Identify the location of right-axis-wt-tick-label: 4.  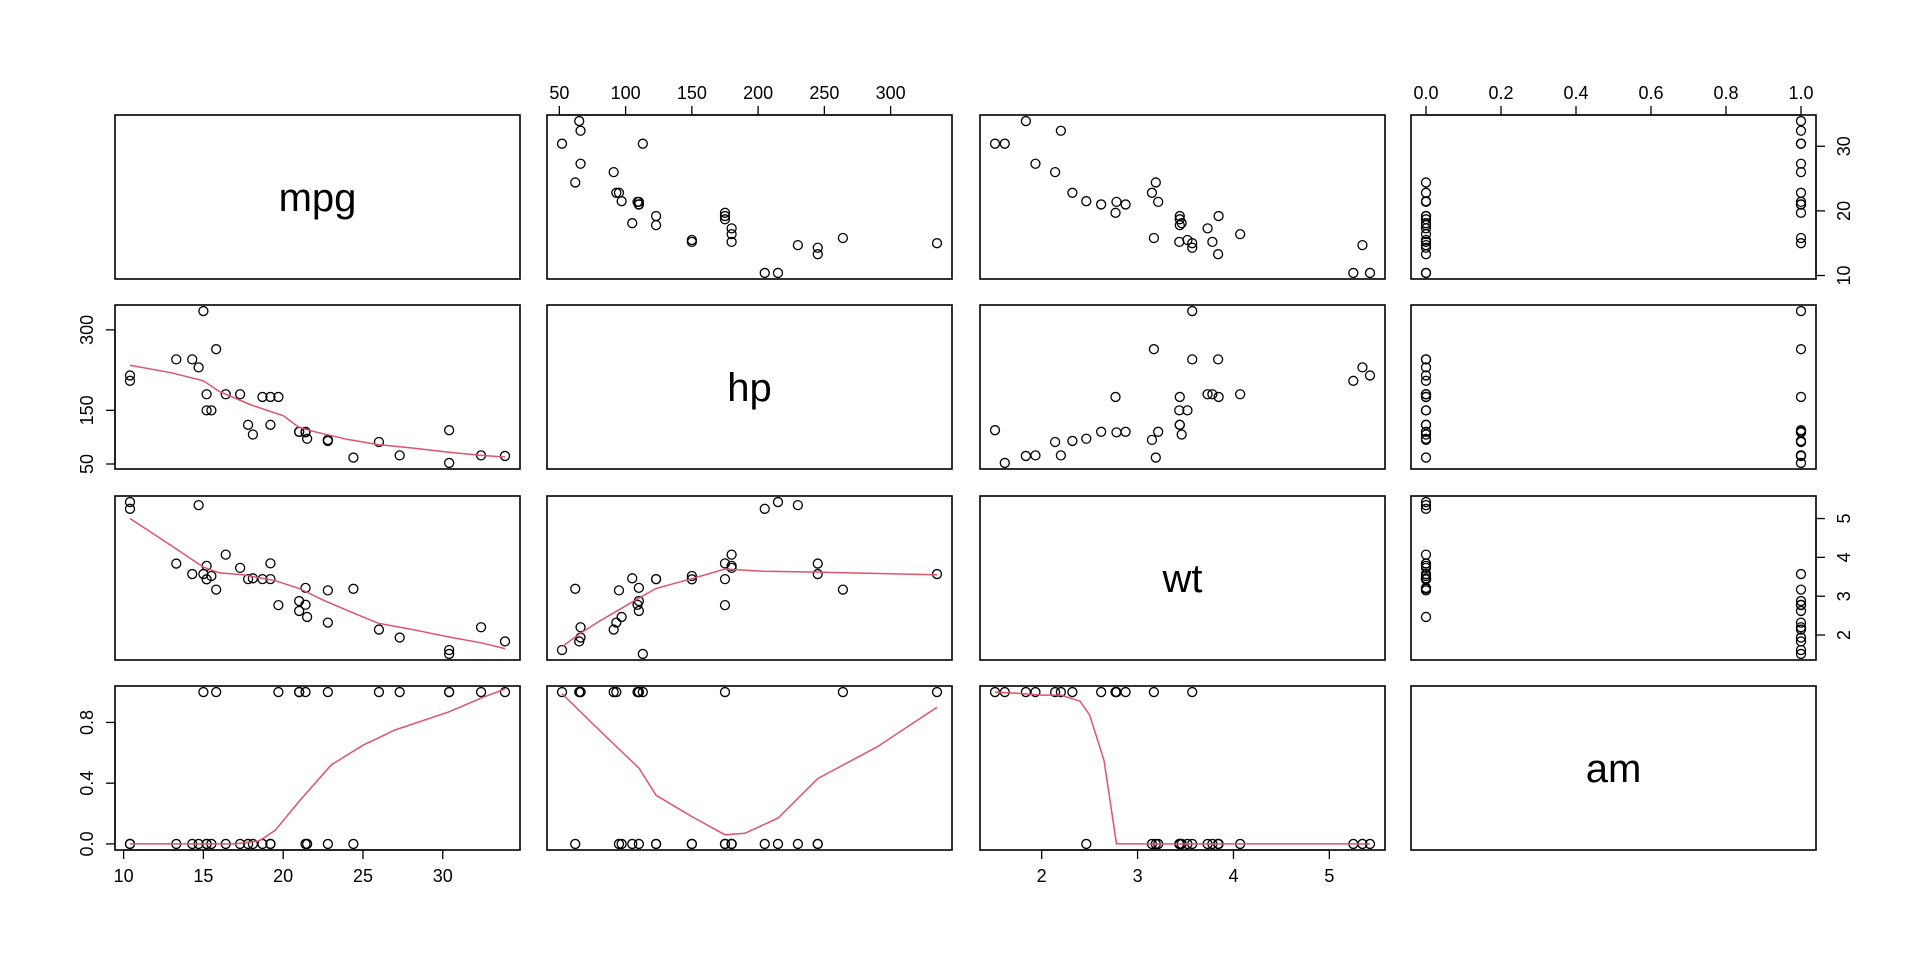
(1844, 557).